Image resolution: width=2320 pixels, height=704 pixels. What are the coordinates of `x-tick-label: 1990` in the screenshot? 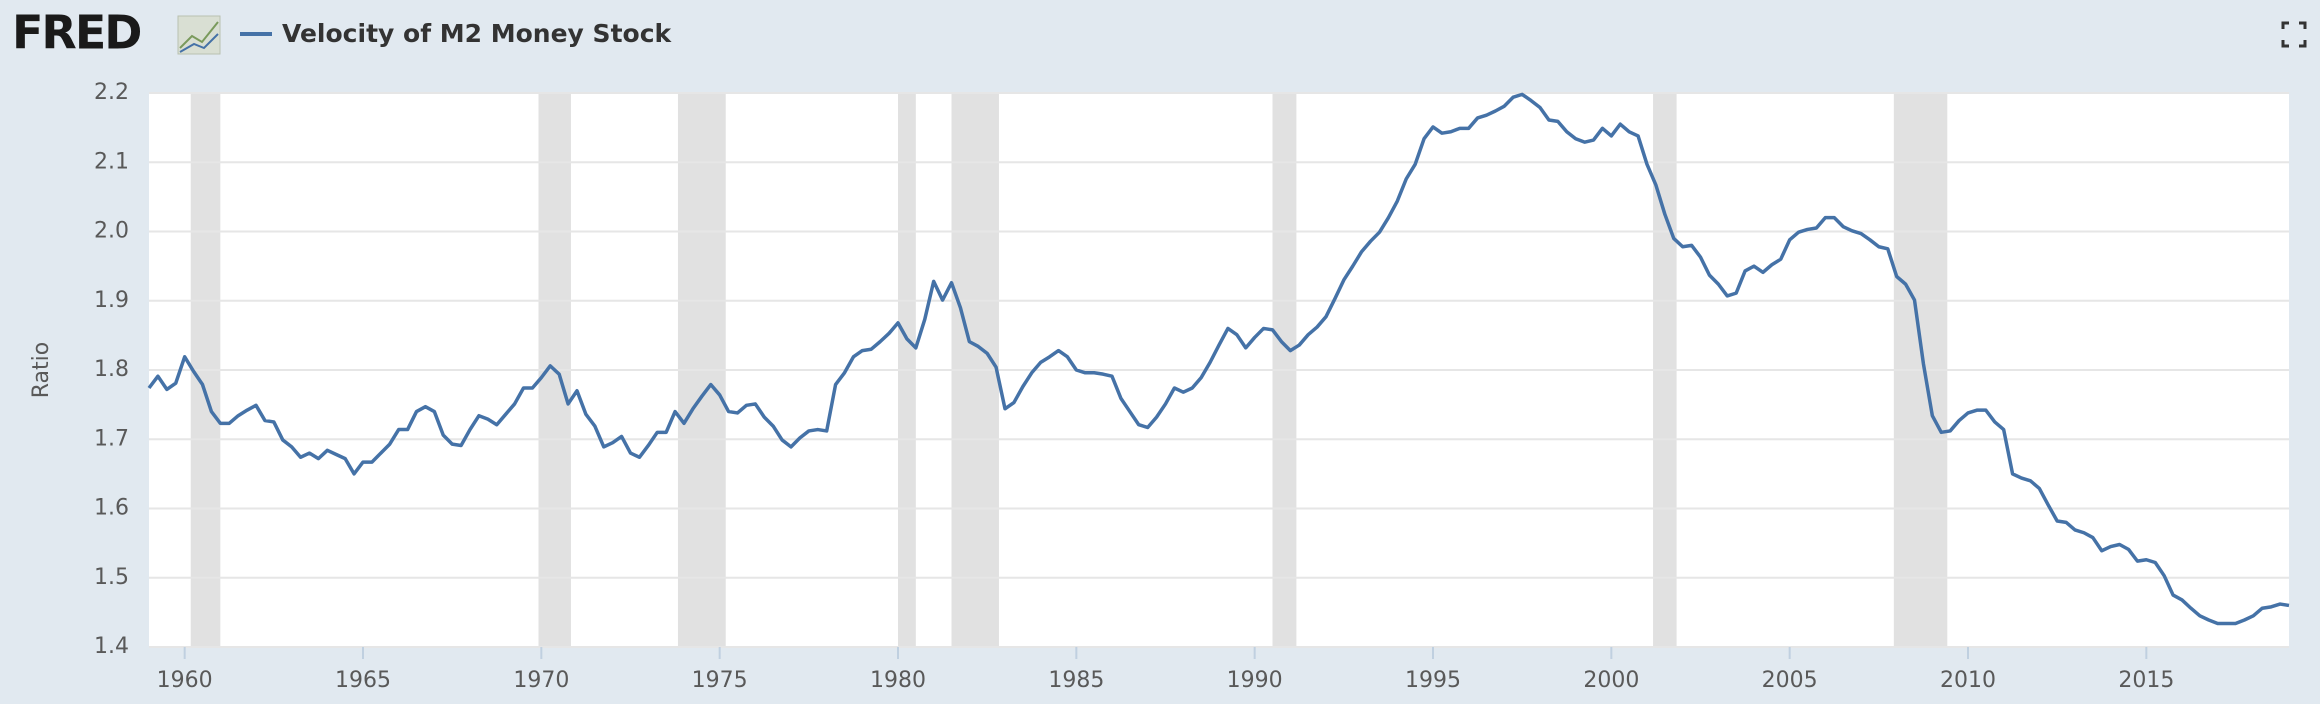 It's located at (1255, 680).